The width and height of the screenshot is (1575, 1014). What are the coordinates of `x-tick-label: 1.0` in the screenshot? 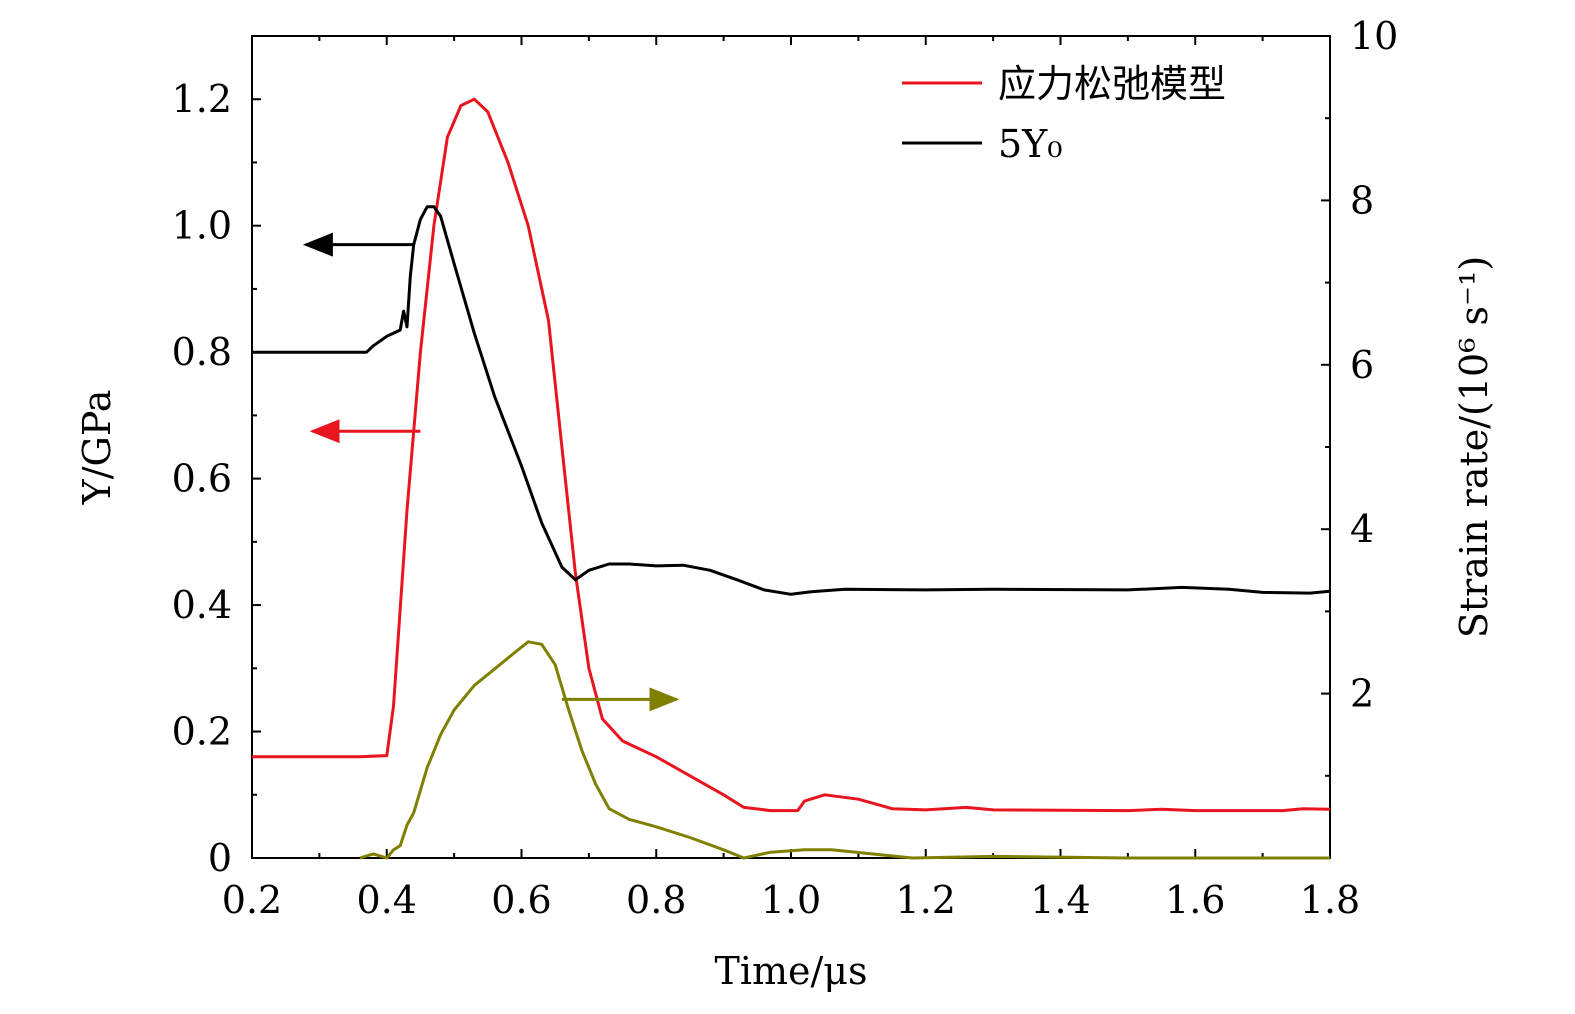 It's located at (791, 900).